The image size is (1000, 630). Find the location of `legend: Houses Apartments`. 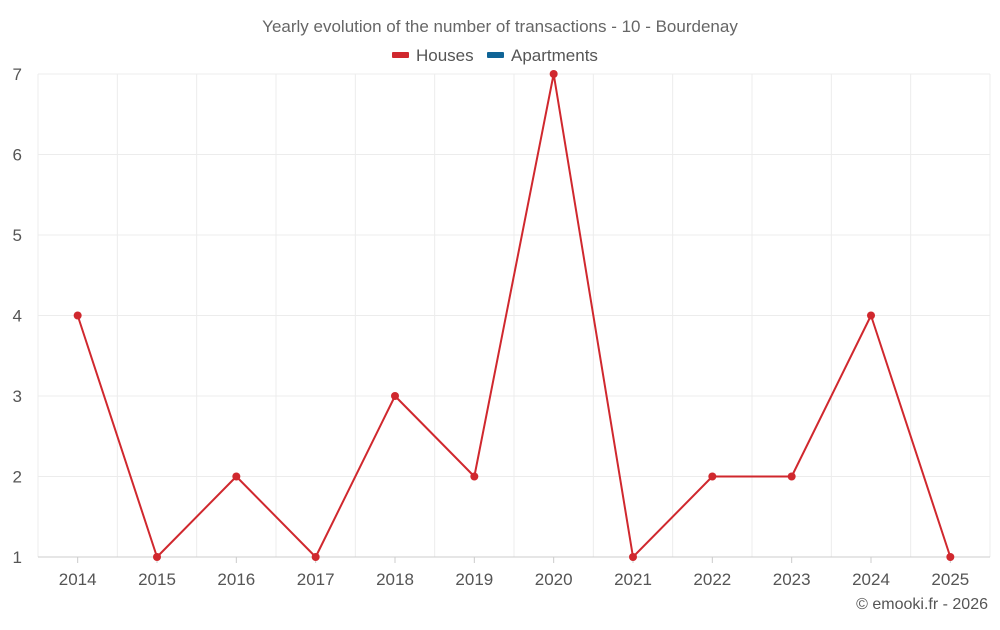

legend: Houses Apartments is located at coordinates (495, 55).